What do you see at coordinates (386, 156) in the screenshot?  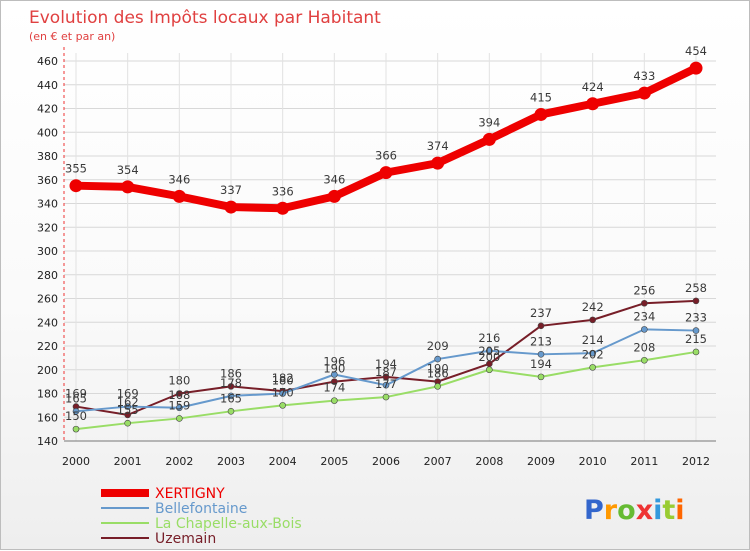 I see `data-label: 366` at bounding box center [386, 156].